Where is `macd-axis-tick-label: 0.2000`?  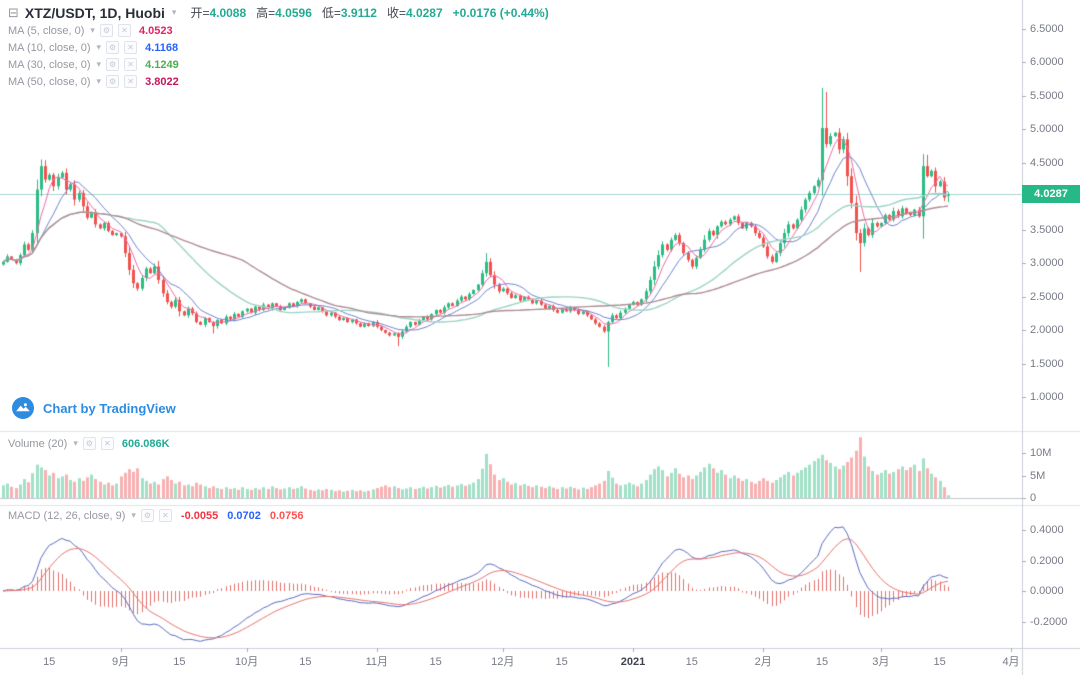
macd-axis-tick-label: 0.2000 is located at coordinates (1047, 560).